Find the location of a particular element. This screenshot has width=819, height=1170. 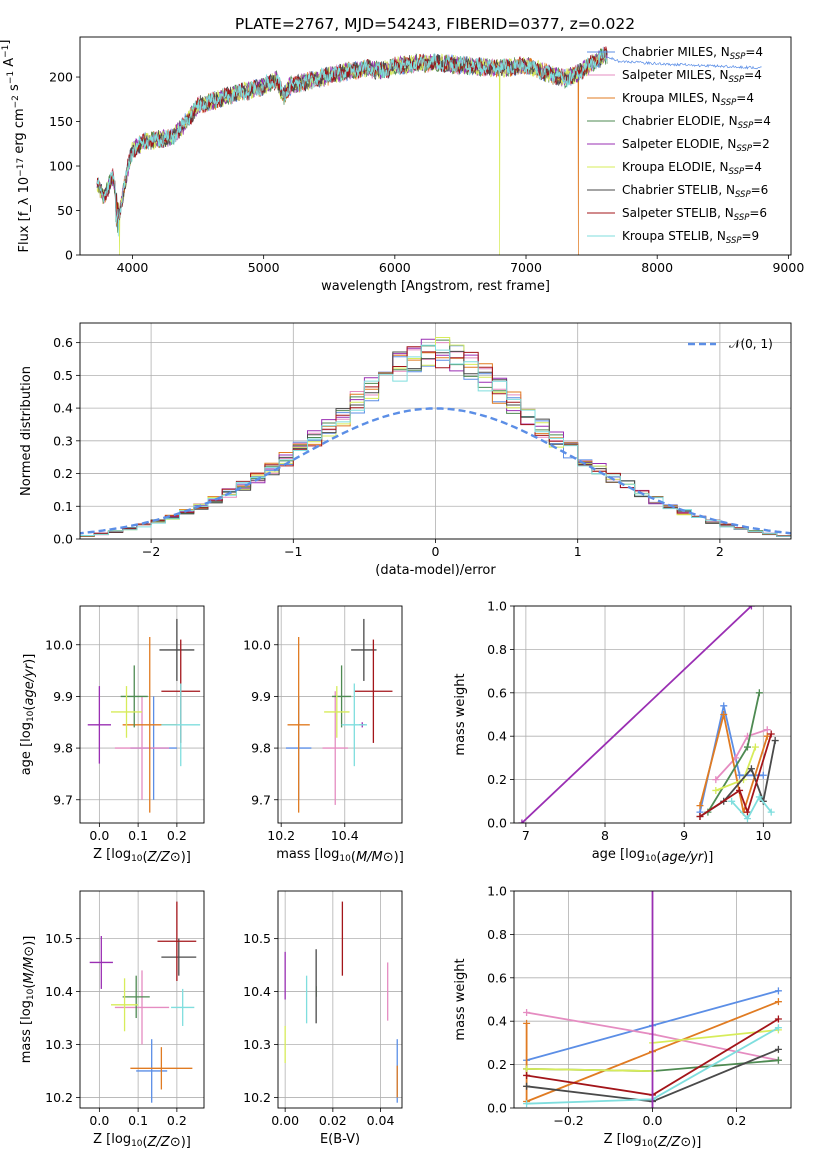

tick-label-y: 0.4 is located at coordinates (63, 408).